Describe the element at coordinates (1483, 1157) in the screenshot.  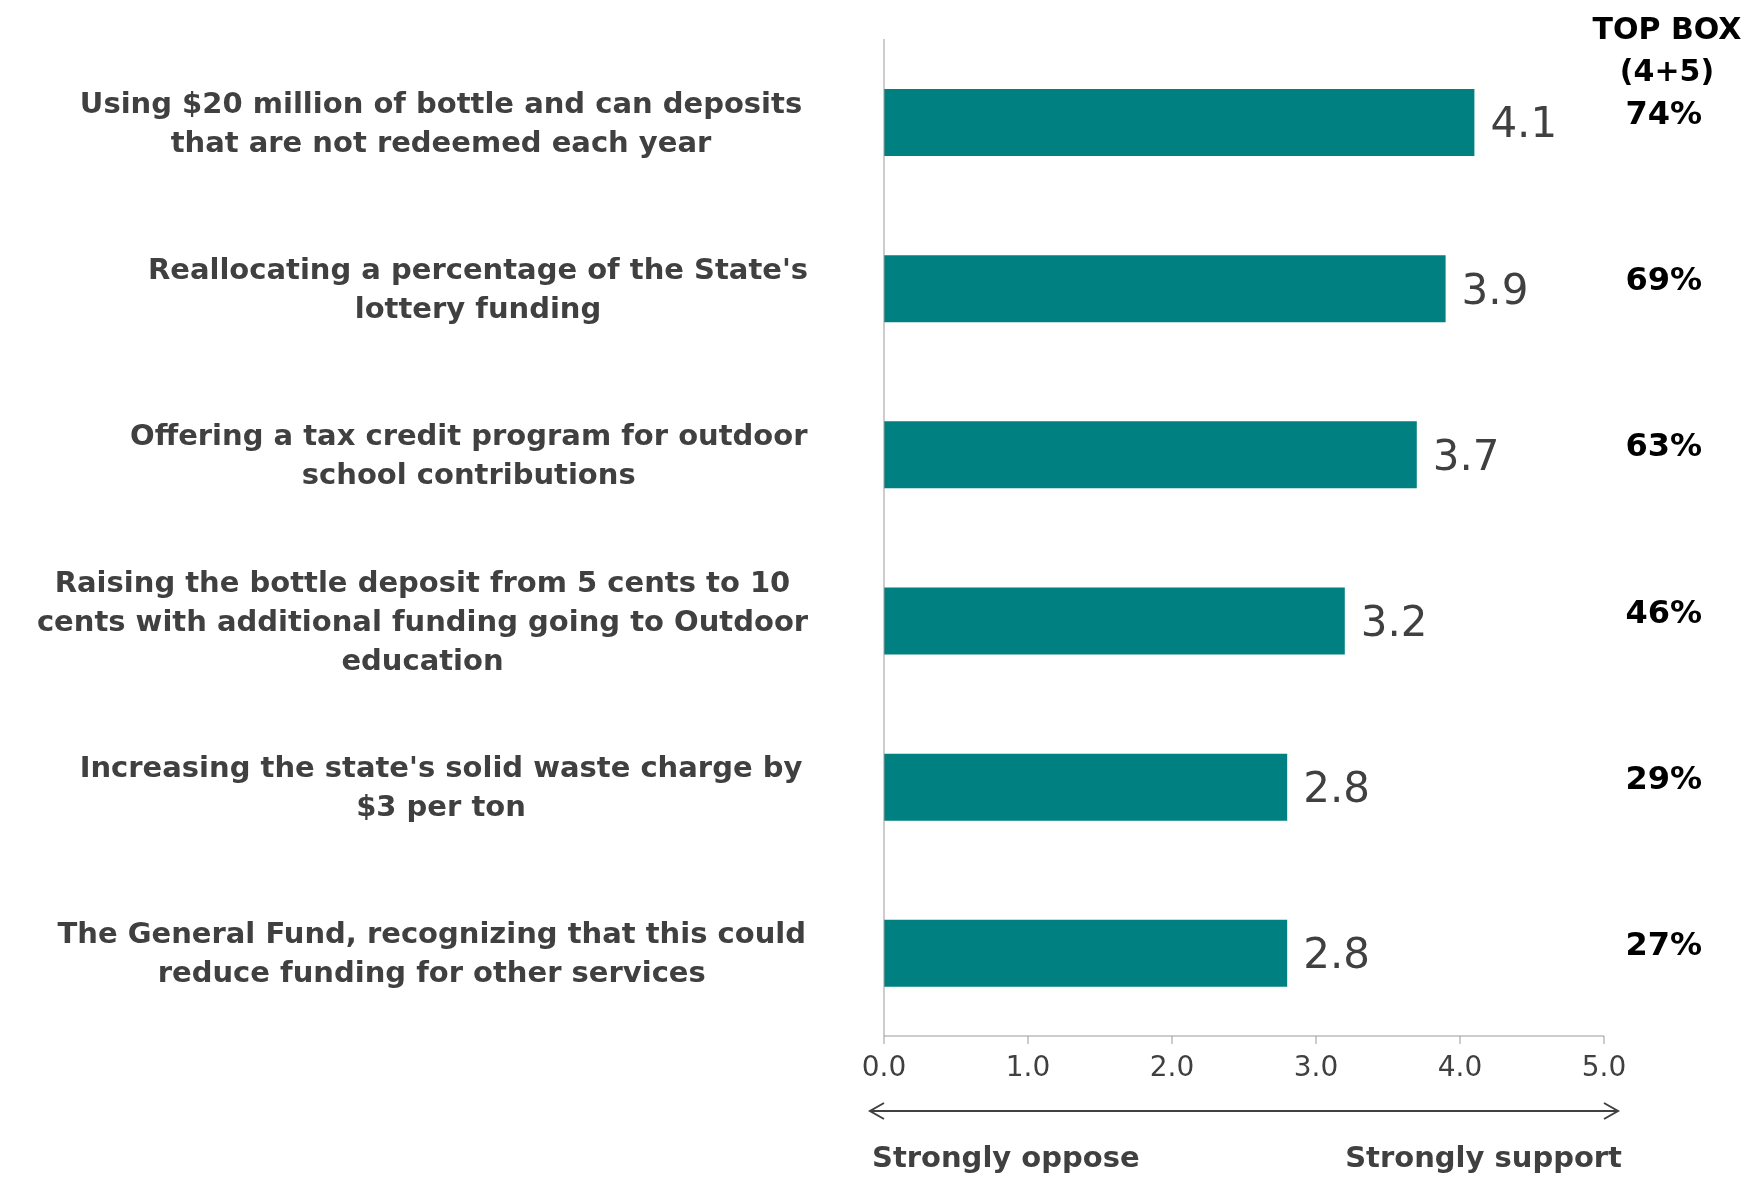
I see `text: Strongly support` at that location.